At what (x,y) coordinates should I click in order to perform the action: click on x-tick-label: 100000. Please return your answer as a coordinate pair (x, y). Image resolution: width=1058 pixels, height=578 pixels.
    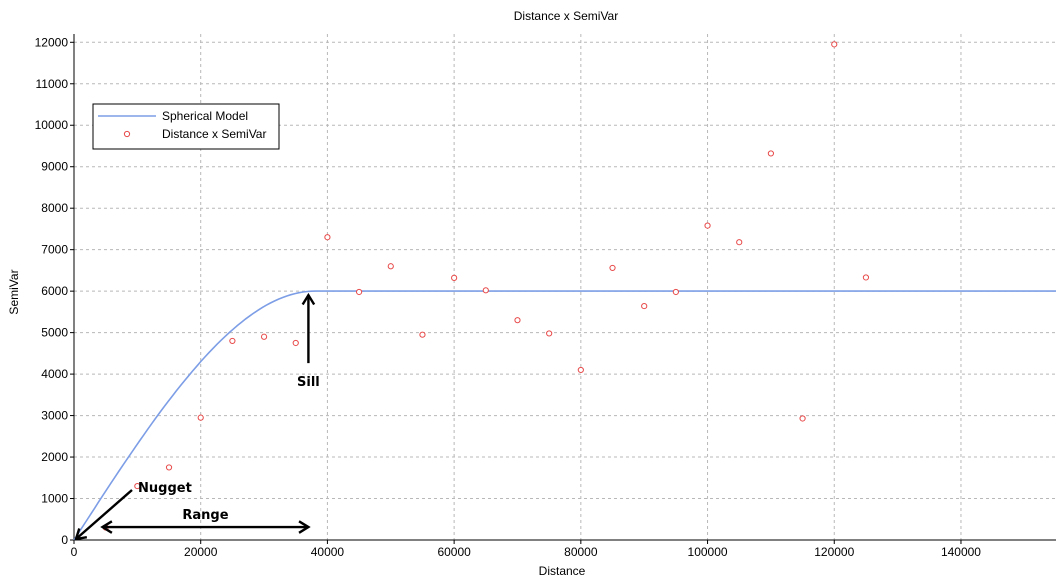
    Looking at the image, I should click on (708, 552).